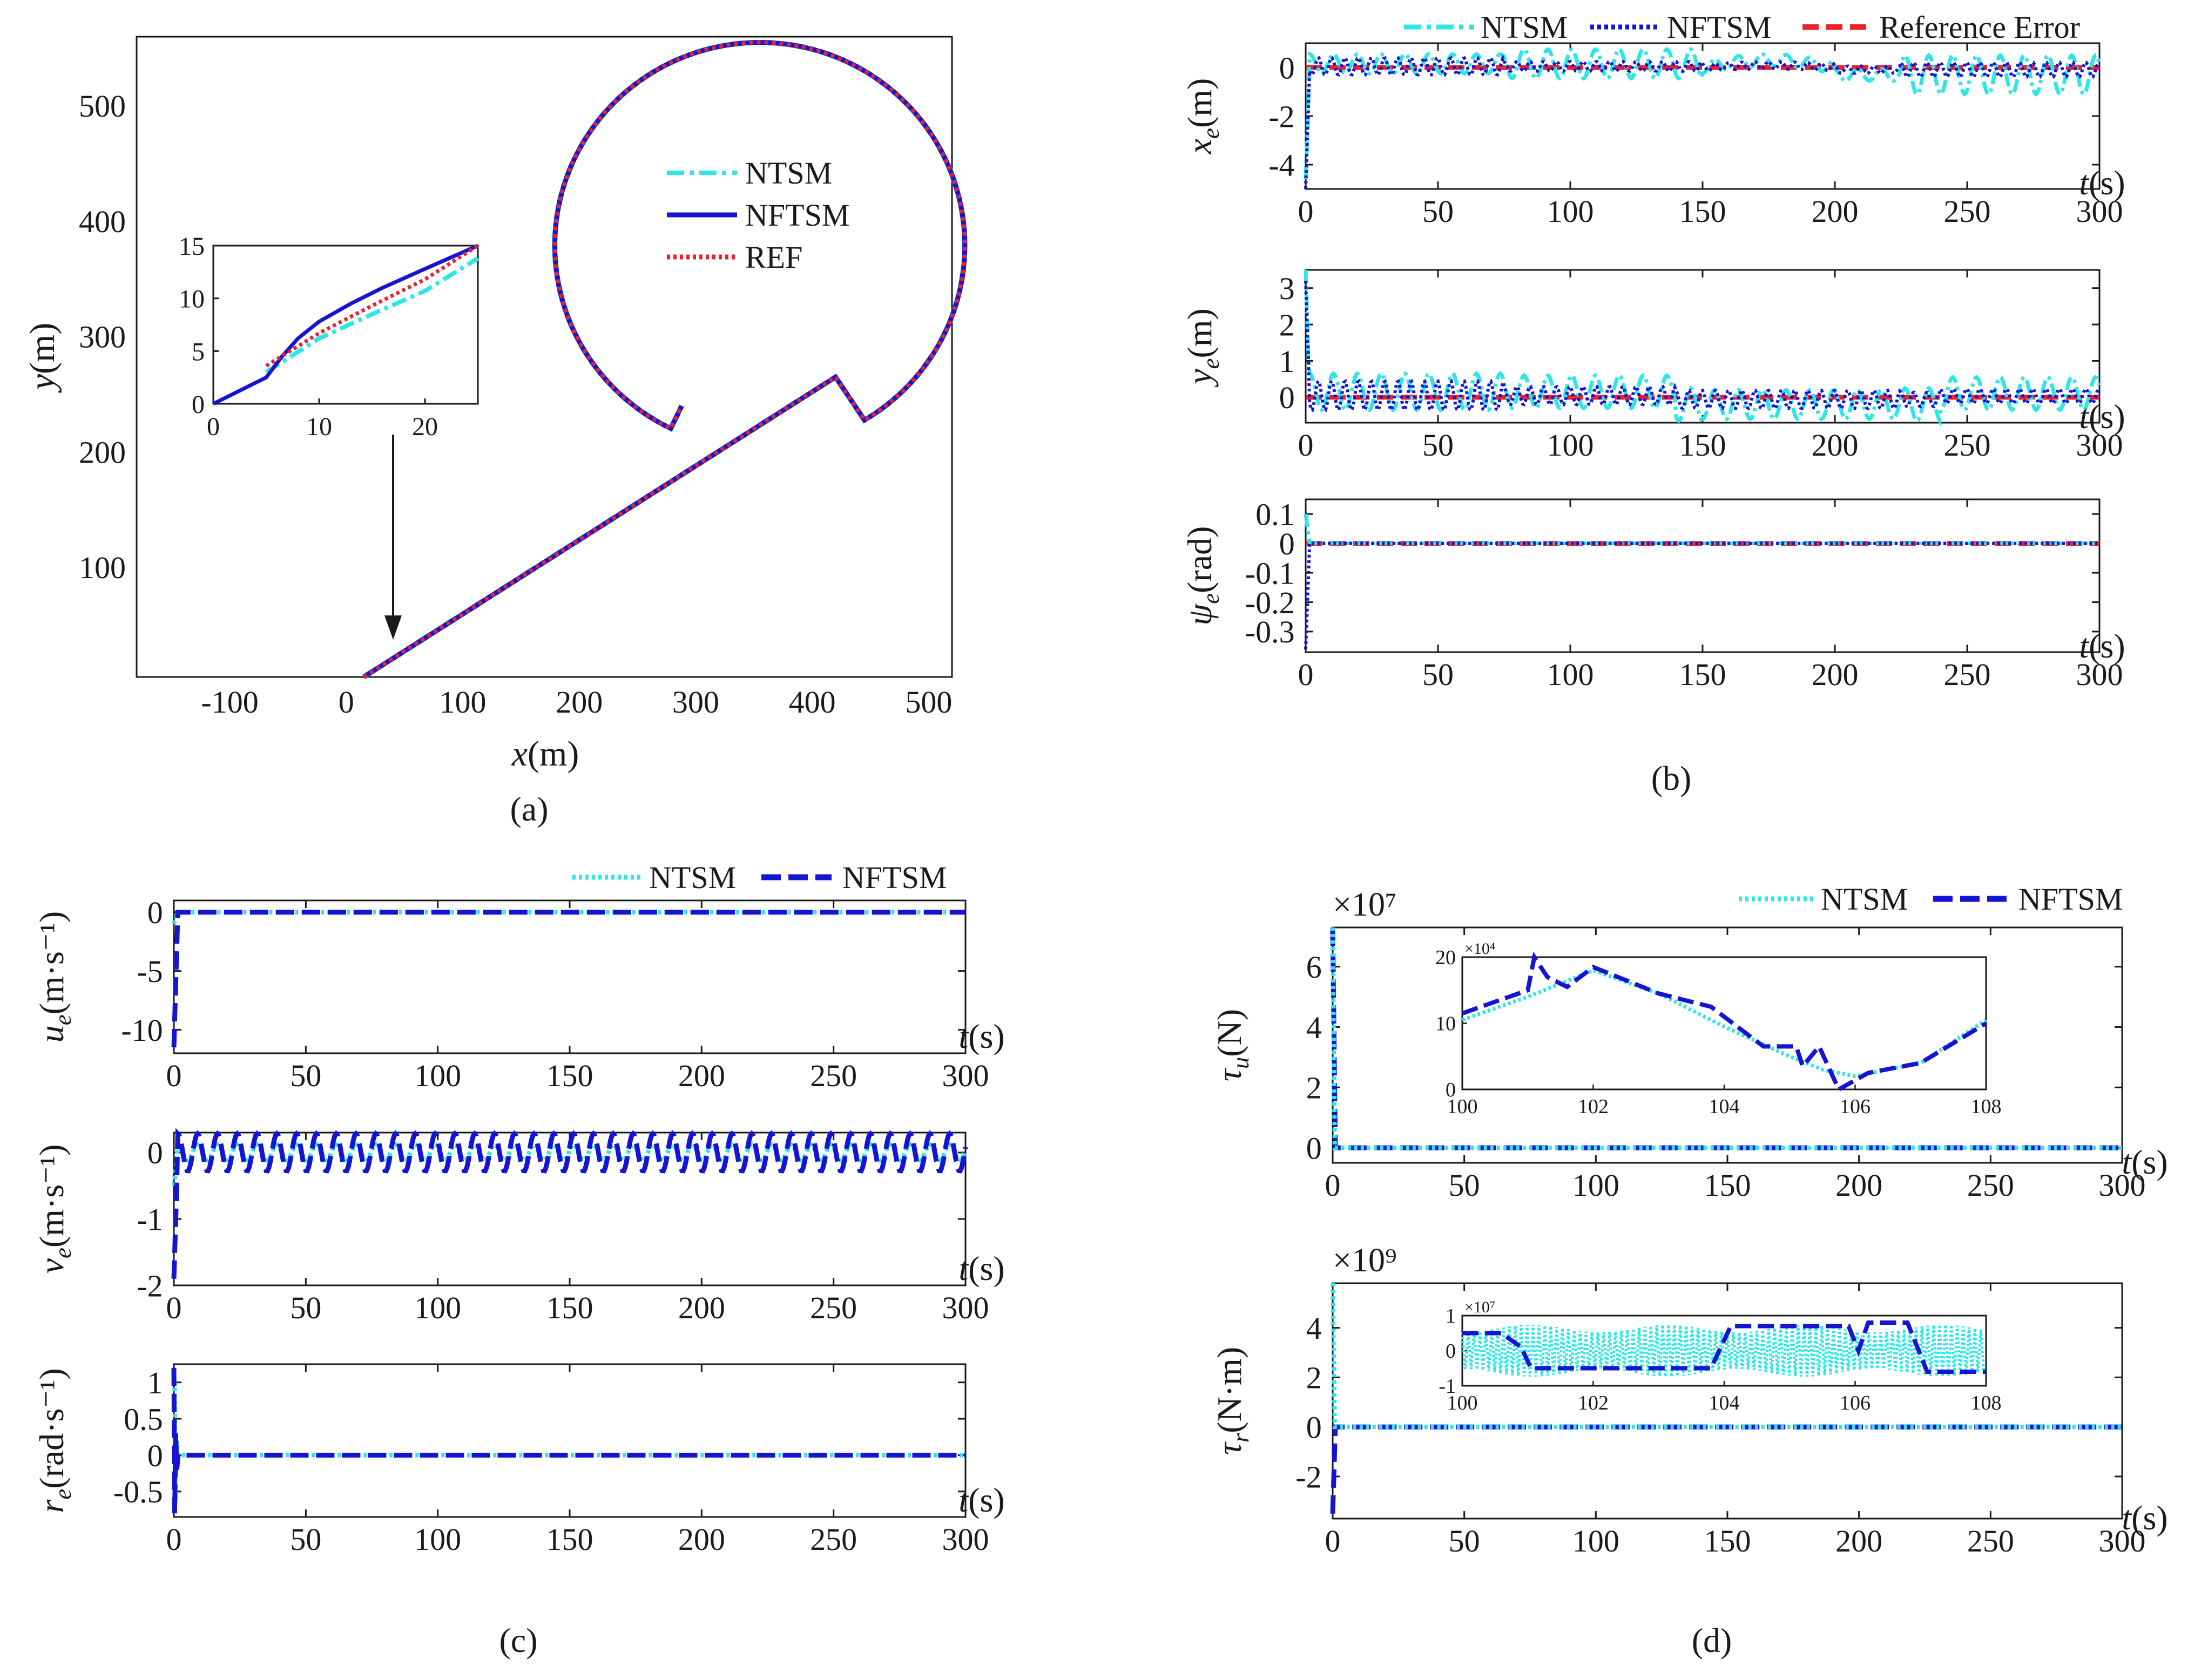  Describe the element at coordinates (1718, 1029) in the screenshot. I see `panel-d-inset-1: 100 102 104 106 108 0 10 20 ×10⁴` at that location.